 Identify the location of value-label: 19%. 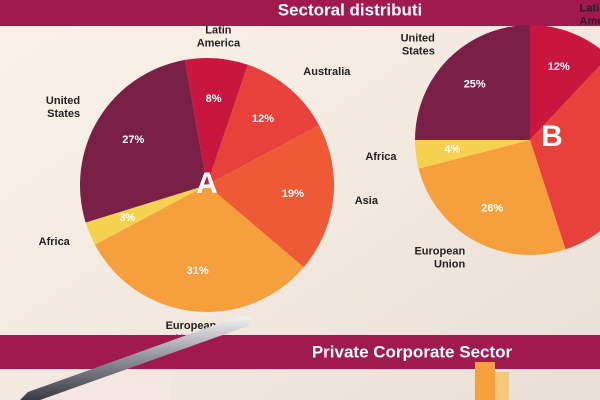
(293, 194).